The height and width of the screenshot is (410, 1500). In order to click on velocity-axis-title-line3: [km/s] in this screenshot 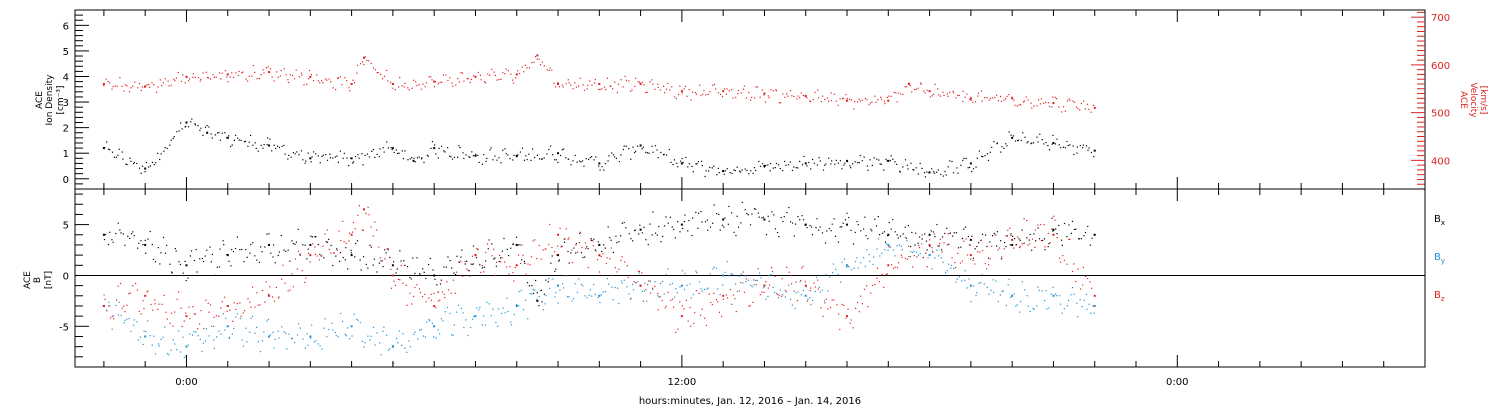, I will do `click(1483, 100)`.